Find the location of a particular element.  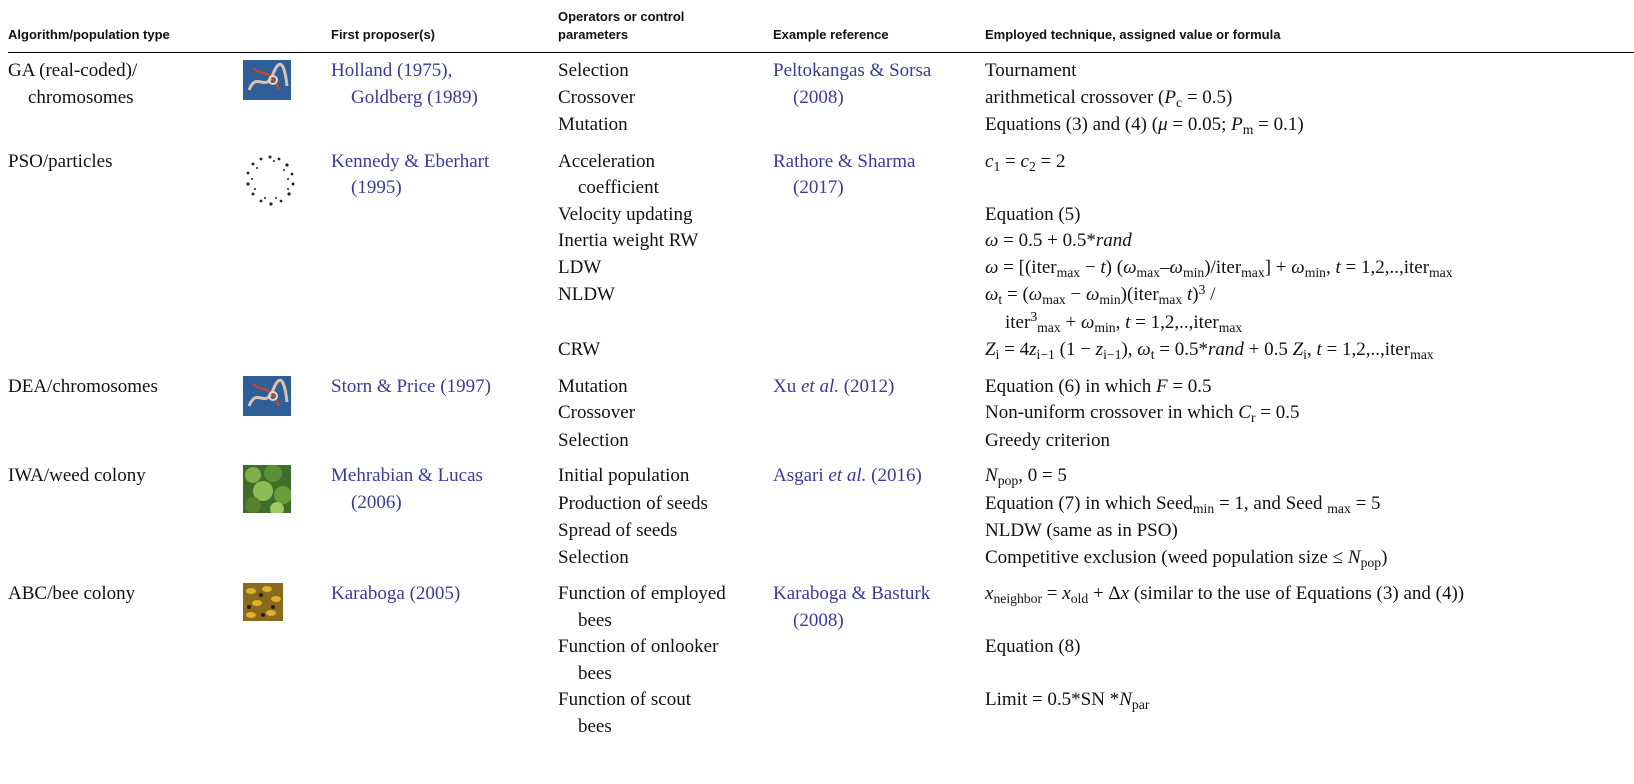

text-run: Karaboga (2005) is located at coordinates (396, 593).